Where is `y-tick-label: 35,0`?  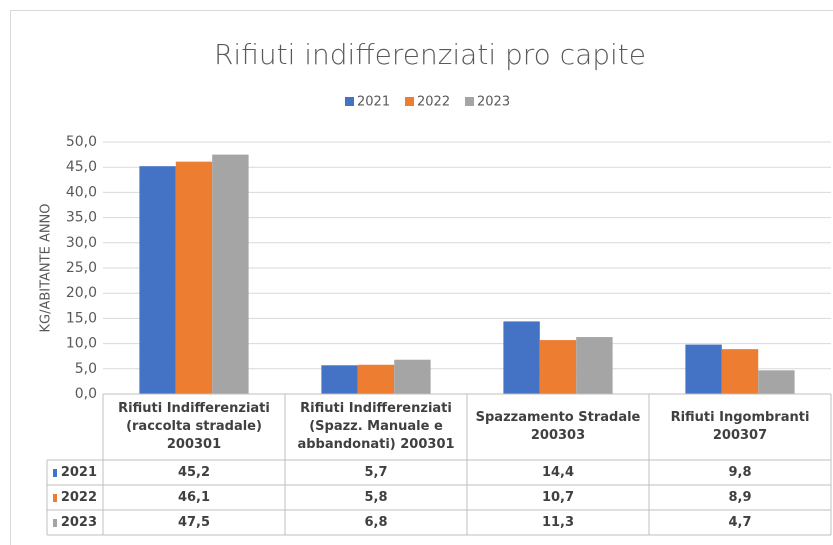
y-tick-label: 35,0 is located at coordinates (81, 218).